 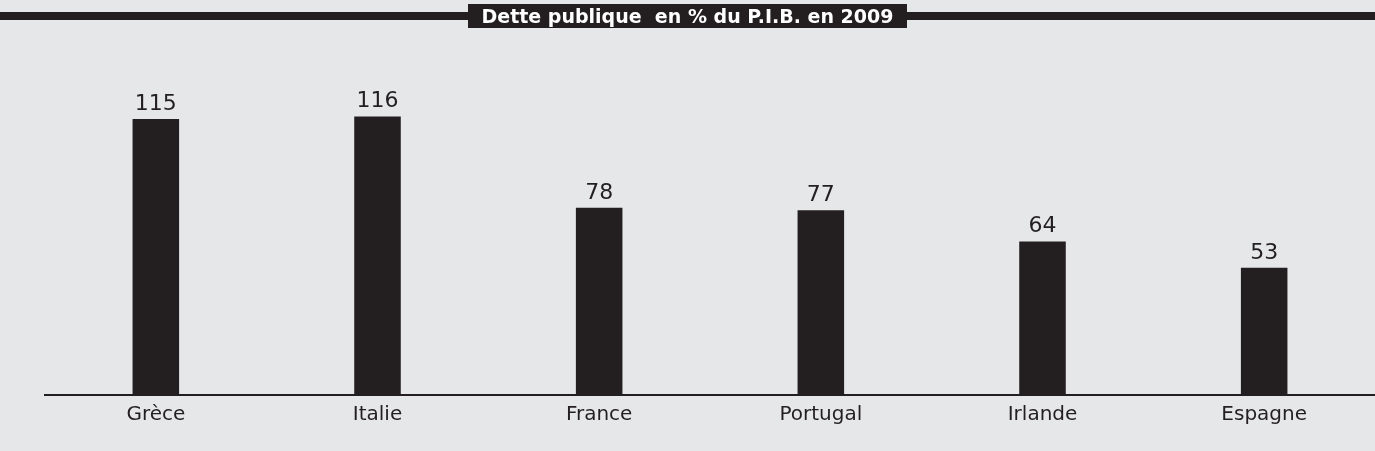 I want to click on x-tick-label: Espagne, so click(x=1264, y=413).